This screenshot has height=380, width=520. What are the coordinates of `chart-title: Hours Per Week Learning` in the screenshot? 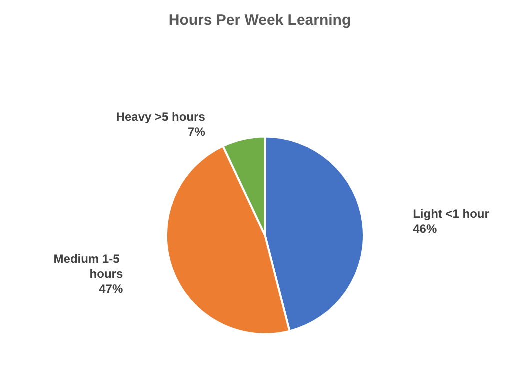 It's located at (260, 20).